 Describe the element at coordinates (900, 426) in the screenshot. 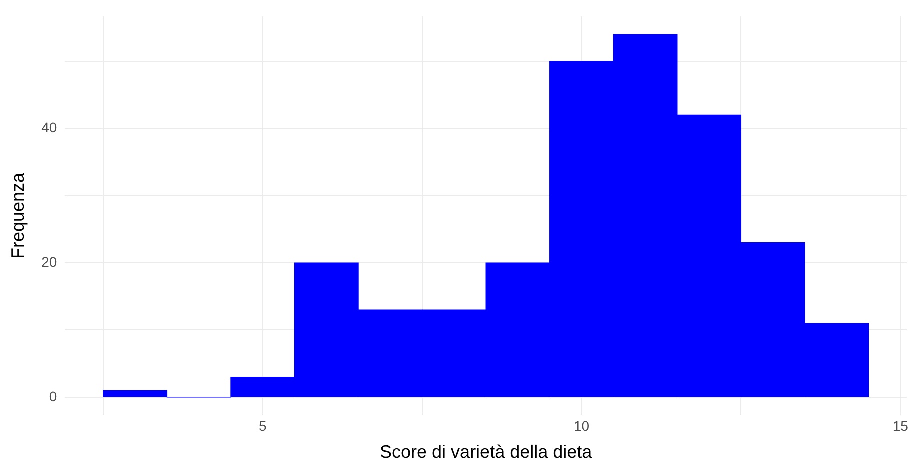

I see `x-tick-label: 15` at that location.